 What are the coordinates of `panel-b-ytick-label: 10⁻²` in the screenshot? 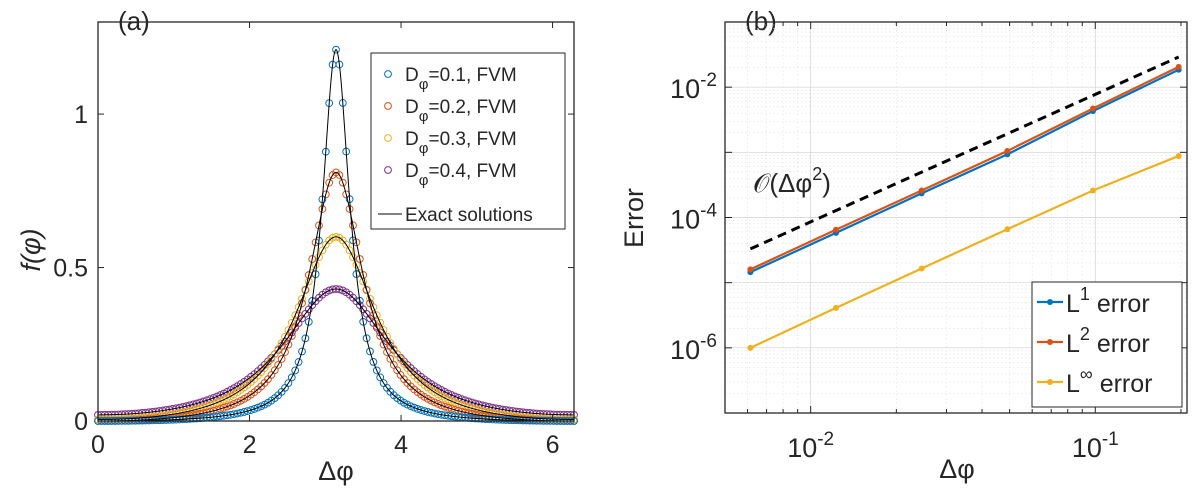 It's located at (693, 87).